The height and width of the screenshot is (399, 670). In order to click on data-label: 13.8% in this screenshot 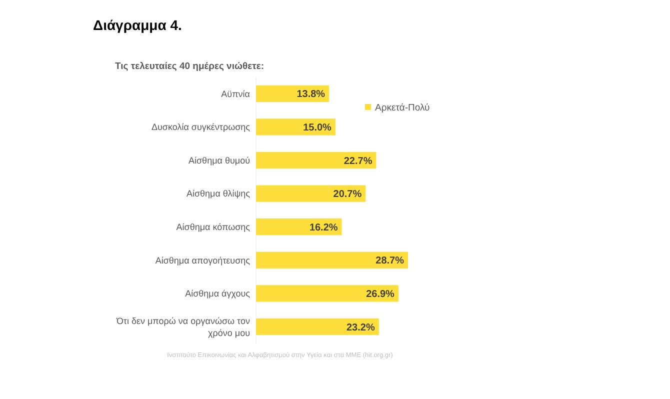, I will do `click(311, 94)`.